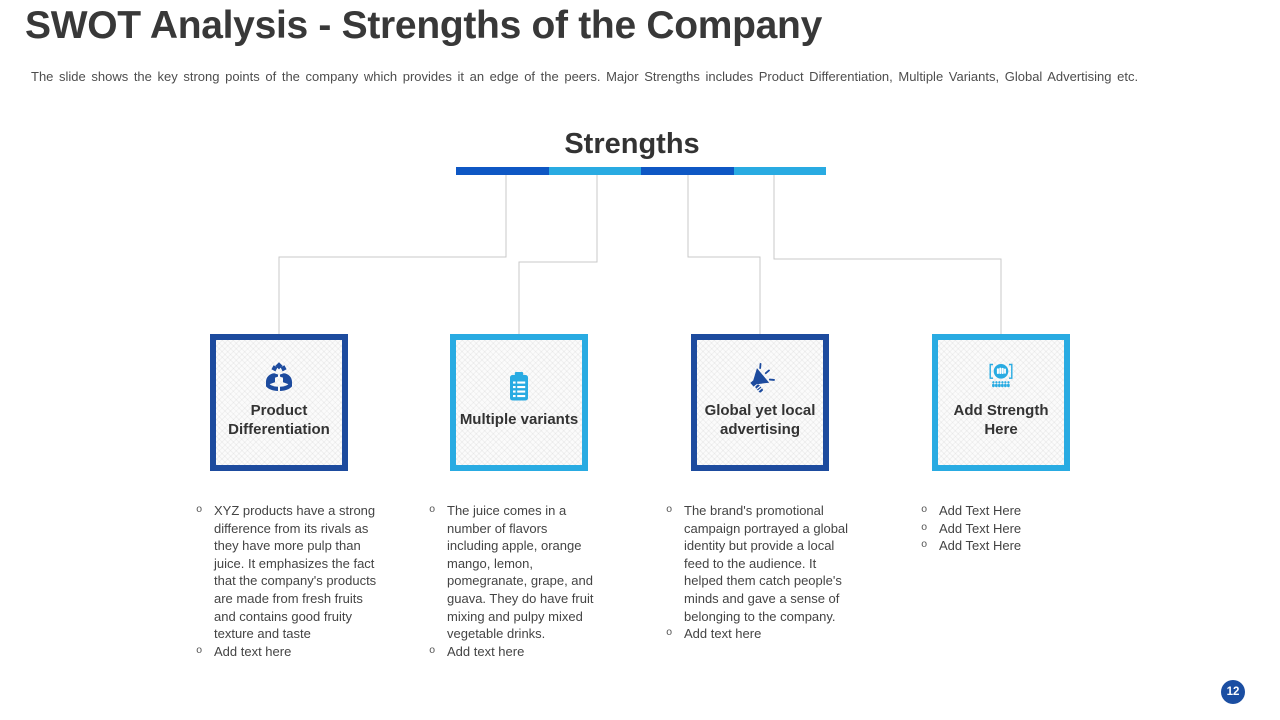 The width and height of the screenshot is (1280, 720). I want to click on fist-community-icon, so click(1001, 378).